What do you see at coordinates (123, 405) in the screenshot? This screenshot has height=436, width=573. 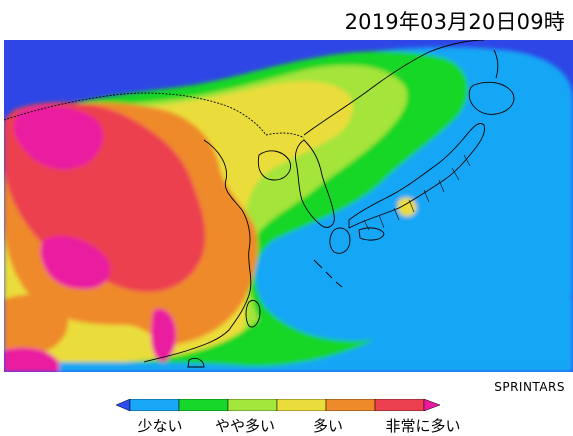 I see `legend-arrow-left` at bounding box center [123, 405].